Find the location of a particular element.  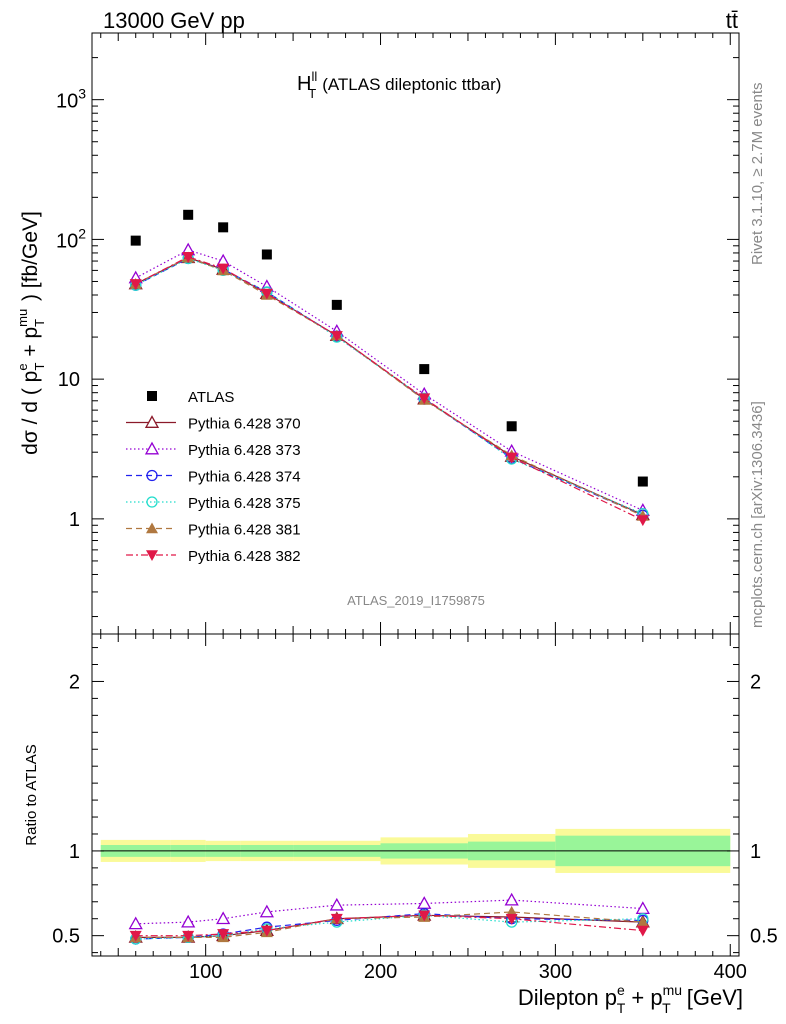

ratio-series-pythia-6.428-373 is located at coordinates (389, 911).